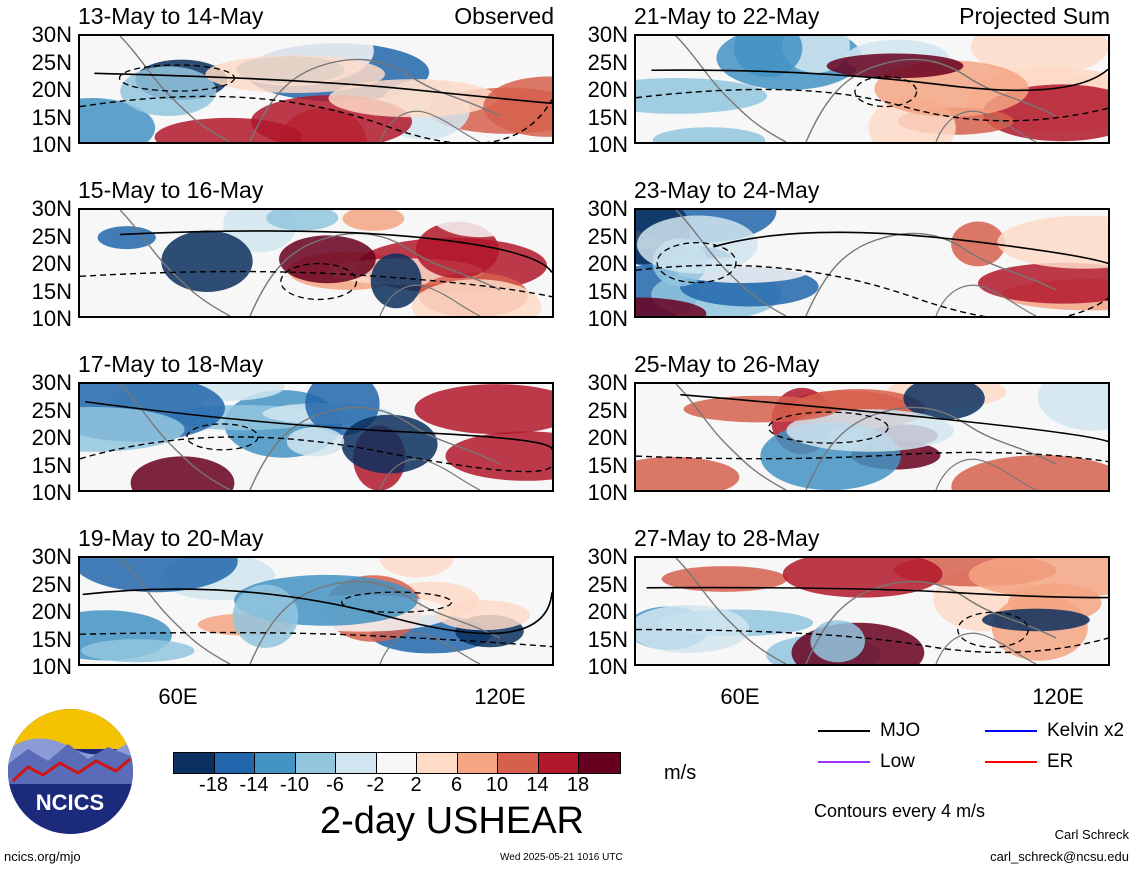 This screenshot has height=872, width=1135. Describe the element at coordinates (1086, 730) in the screenshot. I see `legend-kelvin-label: Kelvin x2` at that location.